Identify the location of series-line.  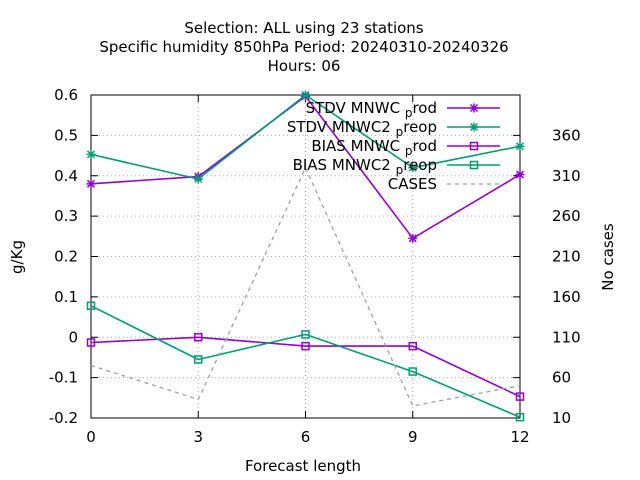
(305, 367).